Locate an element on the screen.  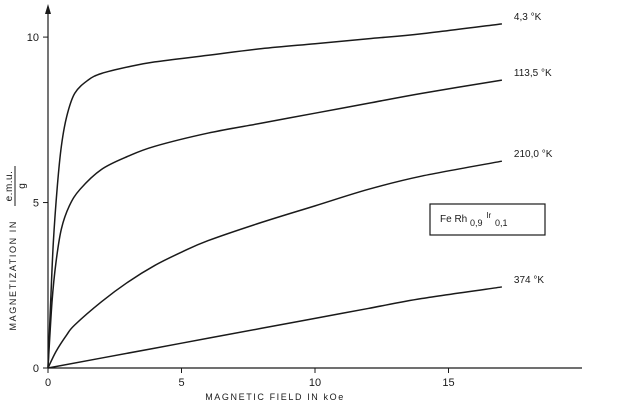
x-tick-label: 10 is located at coordinates (315, 383).